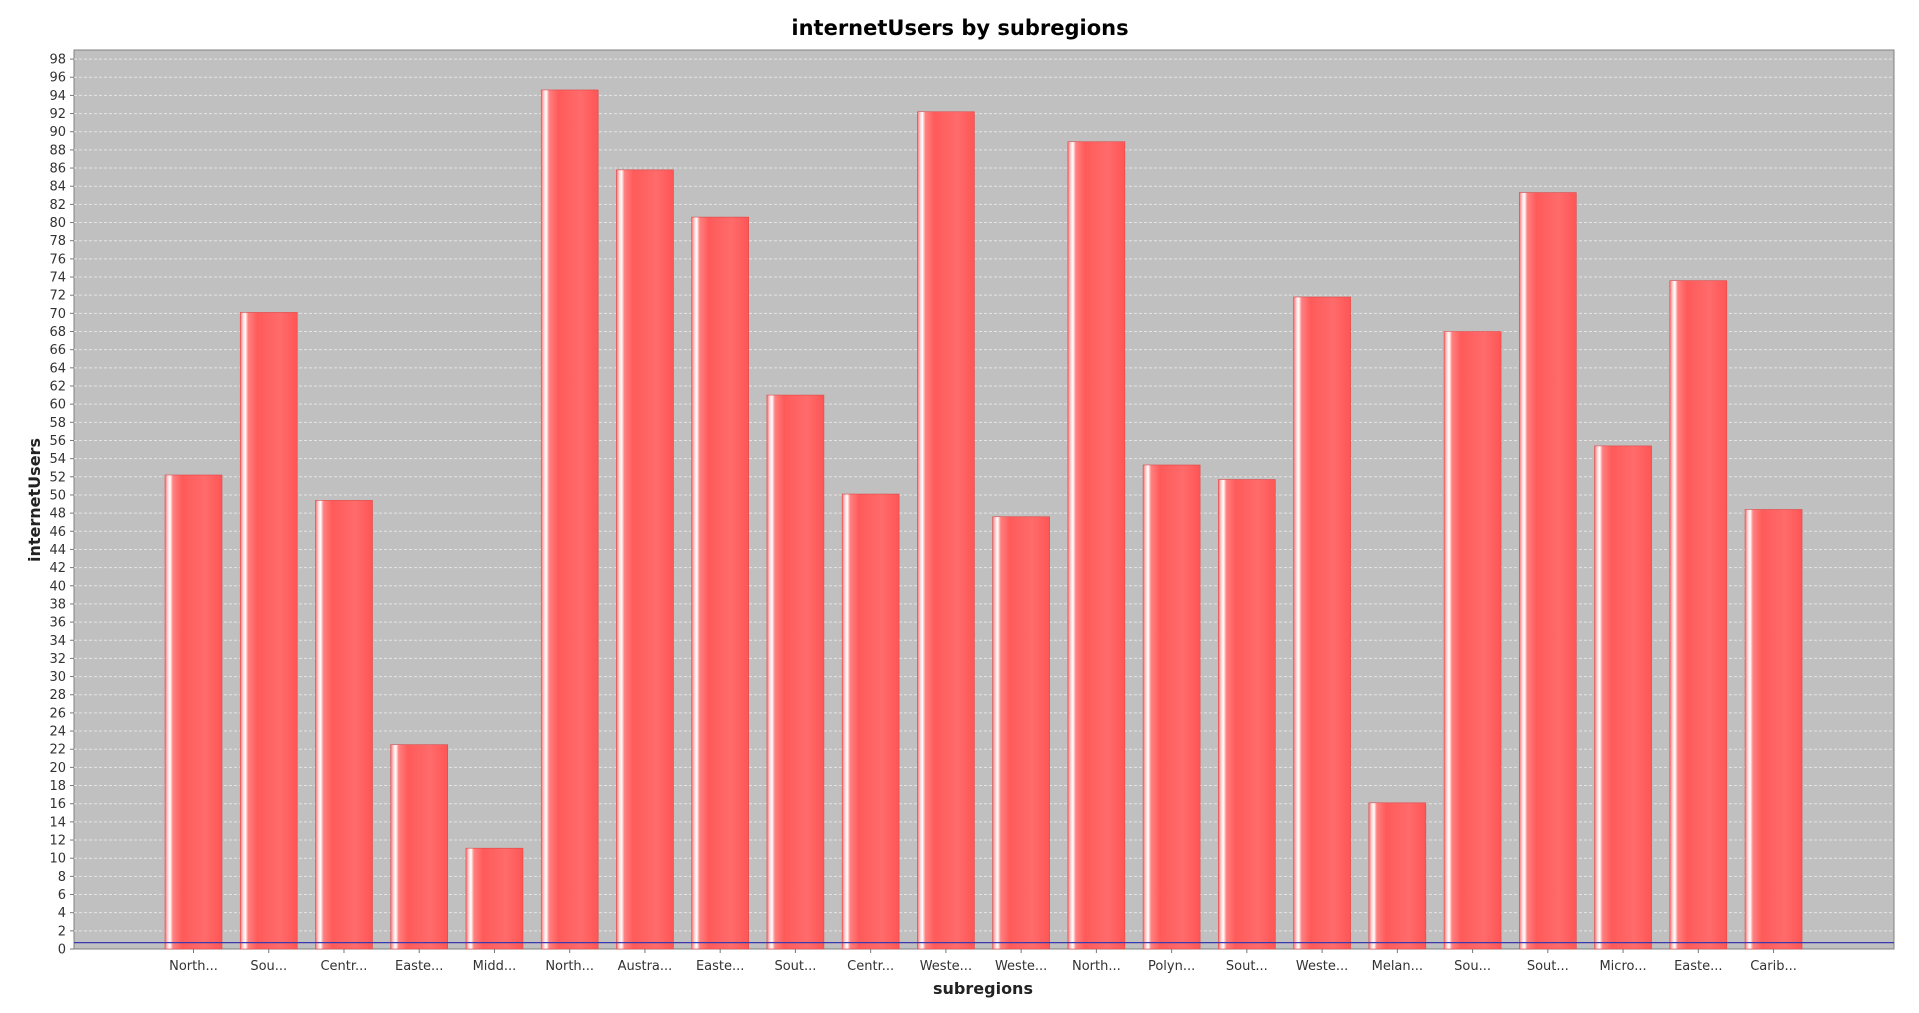 The image size is (1919, 1013). Describe the element at coordinates (57, 96) in the screenshot. I see `y-tick-label: 94` at that location.